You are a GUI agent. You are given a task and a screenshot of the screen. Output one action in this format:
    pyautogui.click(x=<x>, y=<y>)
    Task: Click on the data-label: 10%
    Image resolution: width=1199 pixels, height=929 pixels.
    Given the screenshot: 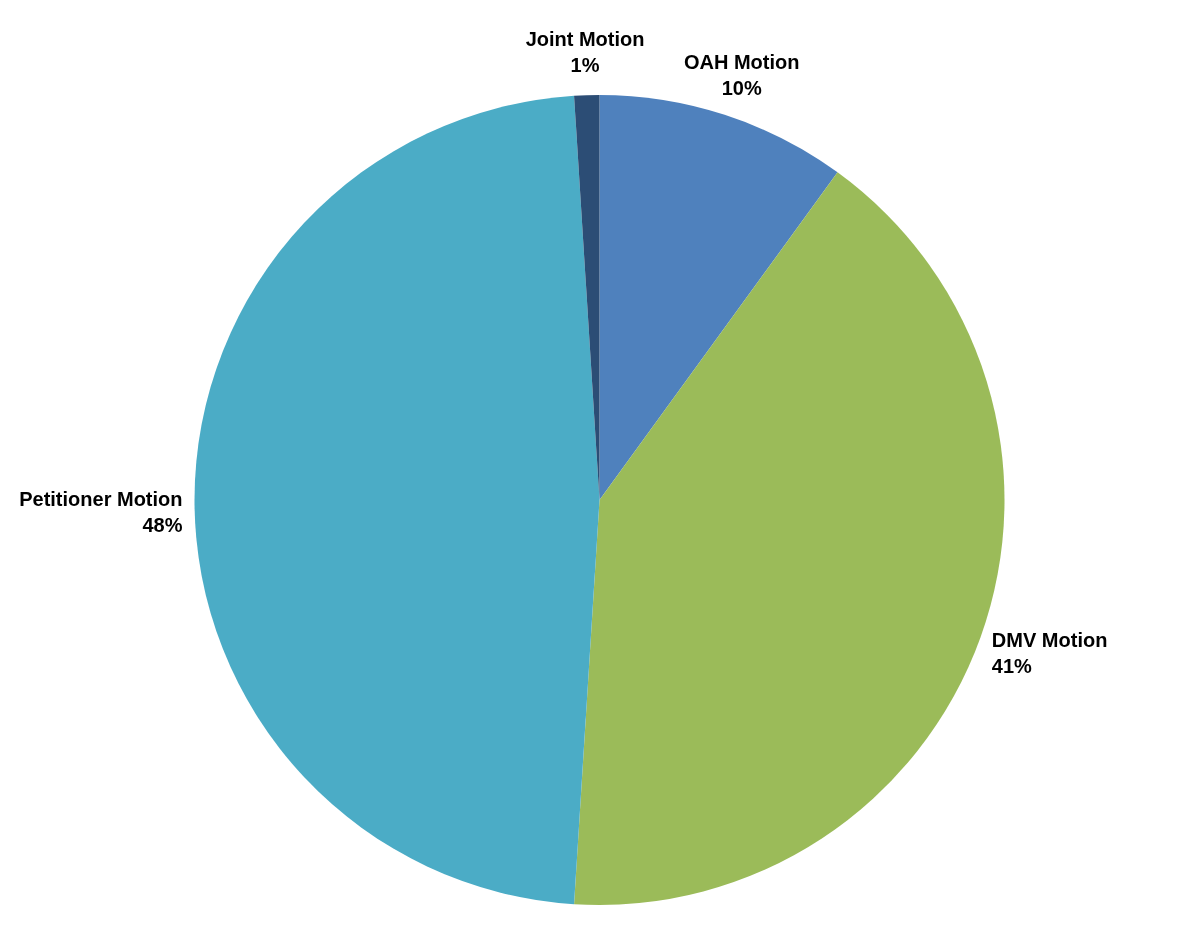 What is the action you would take?
    pyautogui.click(x=741, y=87)
    